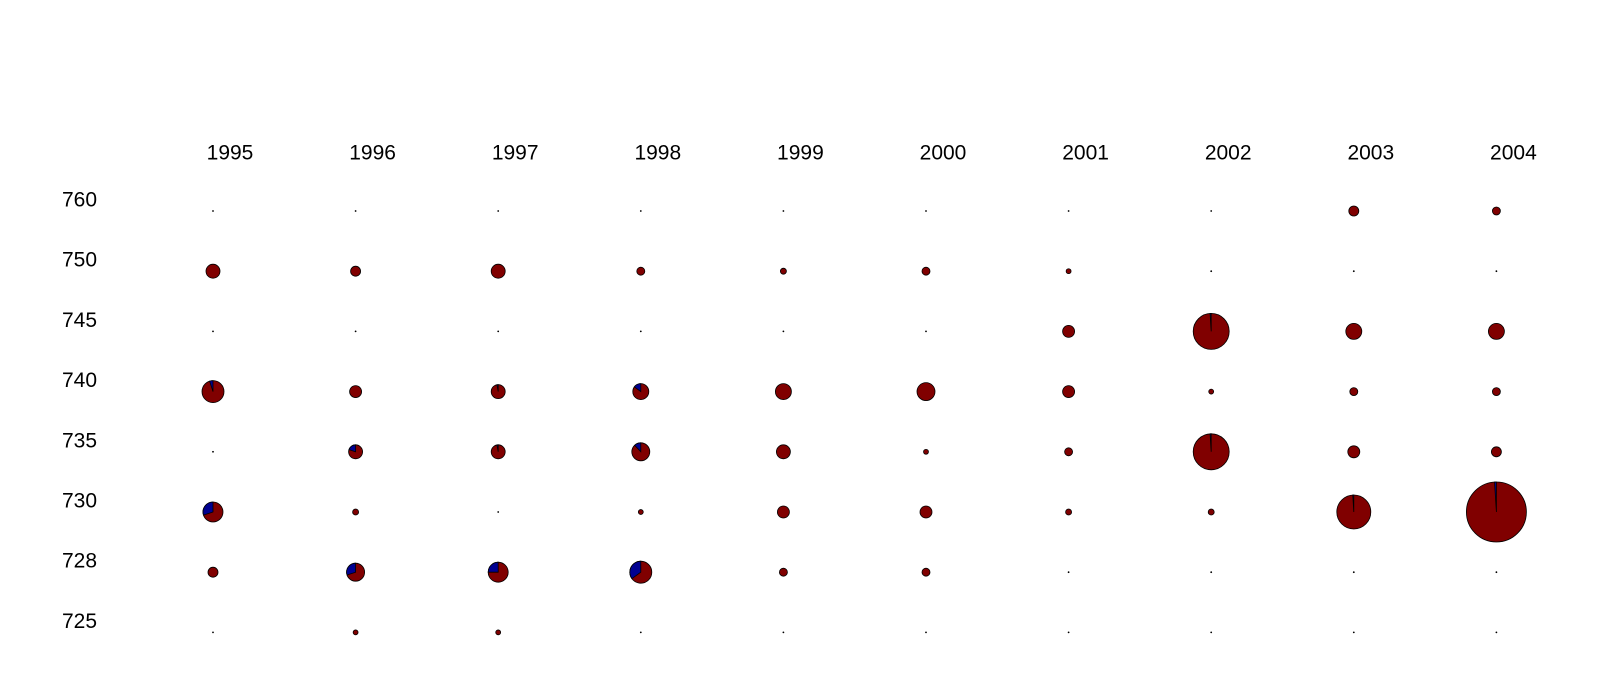 The width and height of the screenshot is (1612, 682). What do you see at coordinates (79, 621) in the screenshot?
I see `row-label: 725` at bounding box center [79, 621].